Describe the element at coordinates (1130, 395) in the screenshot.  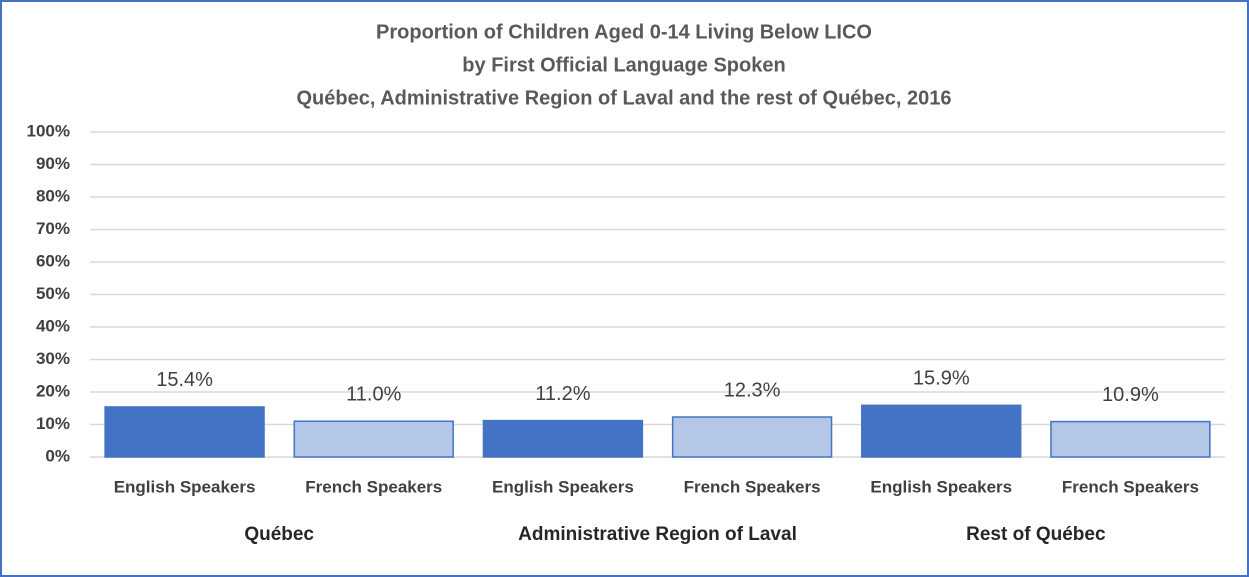
I see `value-label: 10.9%` at that location.